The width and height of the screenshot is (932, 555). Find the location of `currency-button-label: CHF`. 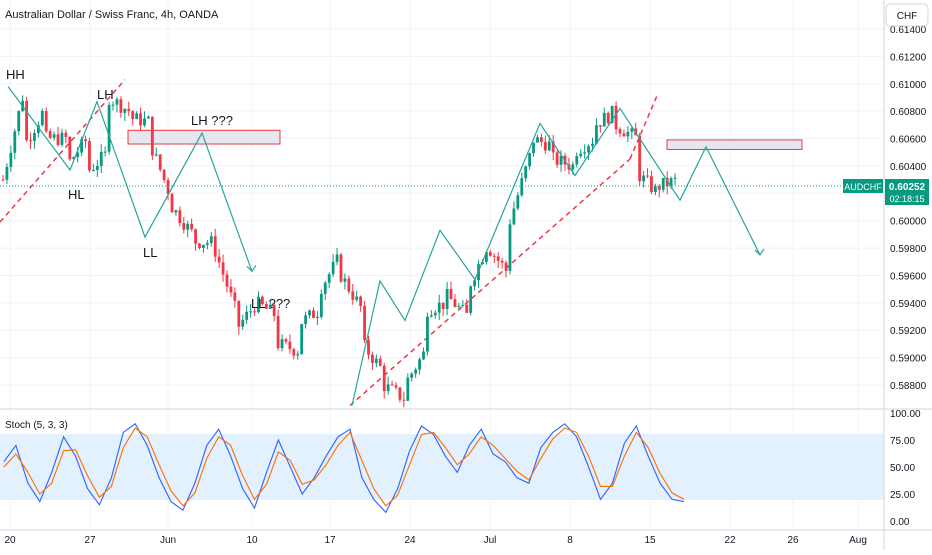

currency-button-label: CHF is located at coordinates (907, 16).